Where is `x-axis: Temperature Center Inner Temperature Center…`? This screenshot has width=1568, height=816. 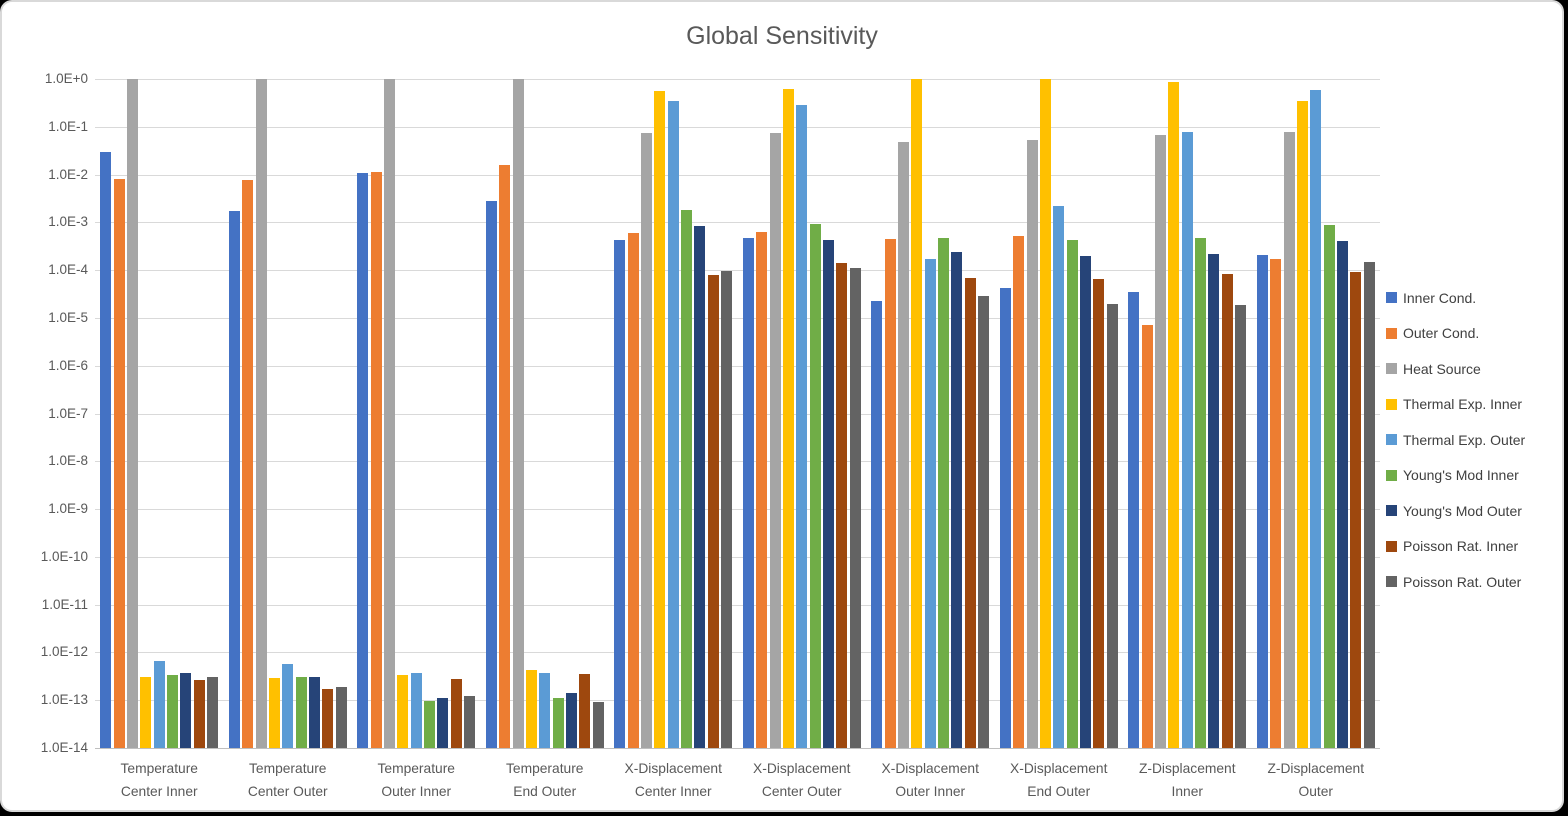
x-axis: Temperature Center Inner Temperature Center… is located at coordinates (782, 784).